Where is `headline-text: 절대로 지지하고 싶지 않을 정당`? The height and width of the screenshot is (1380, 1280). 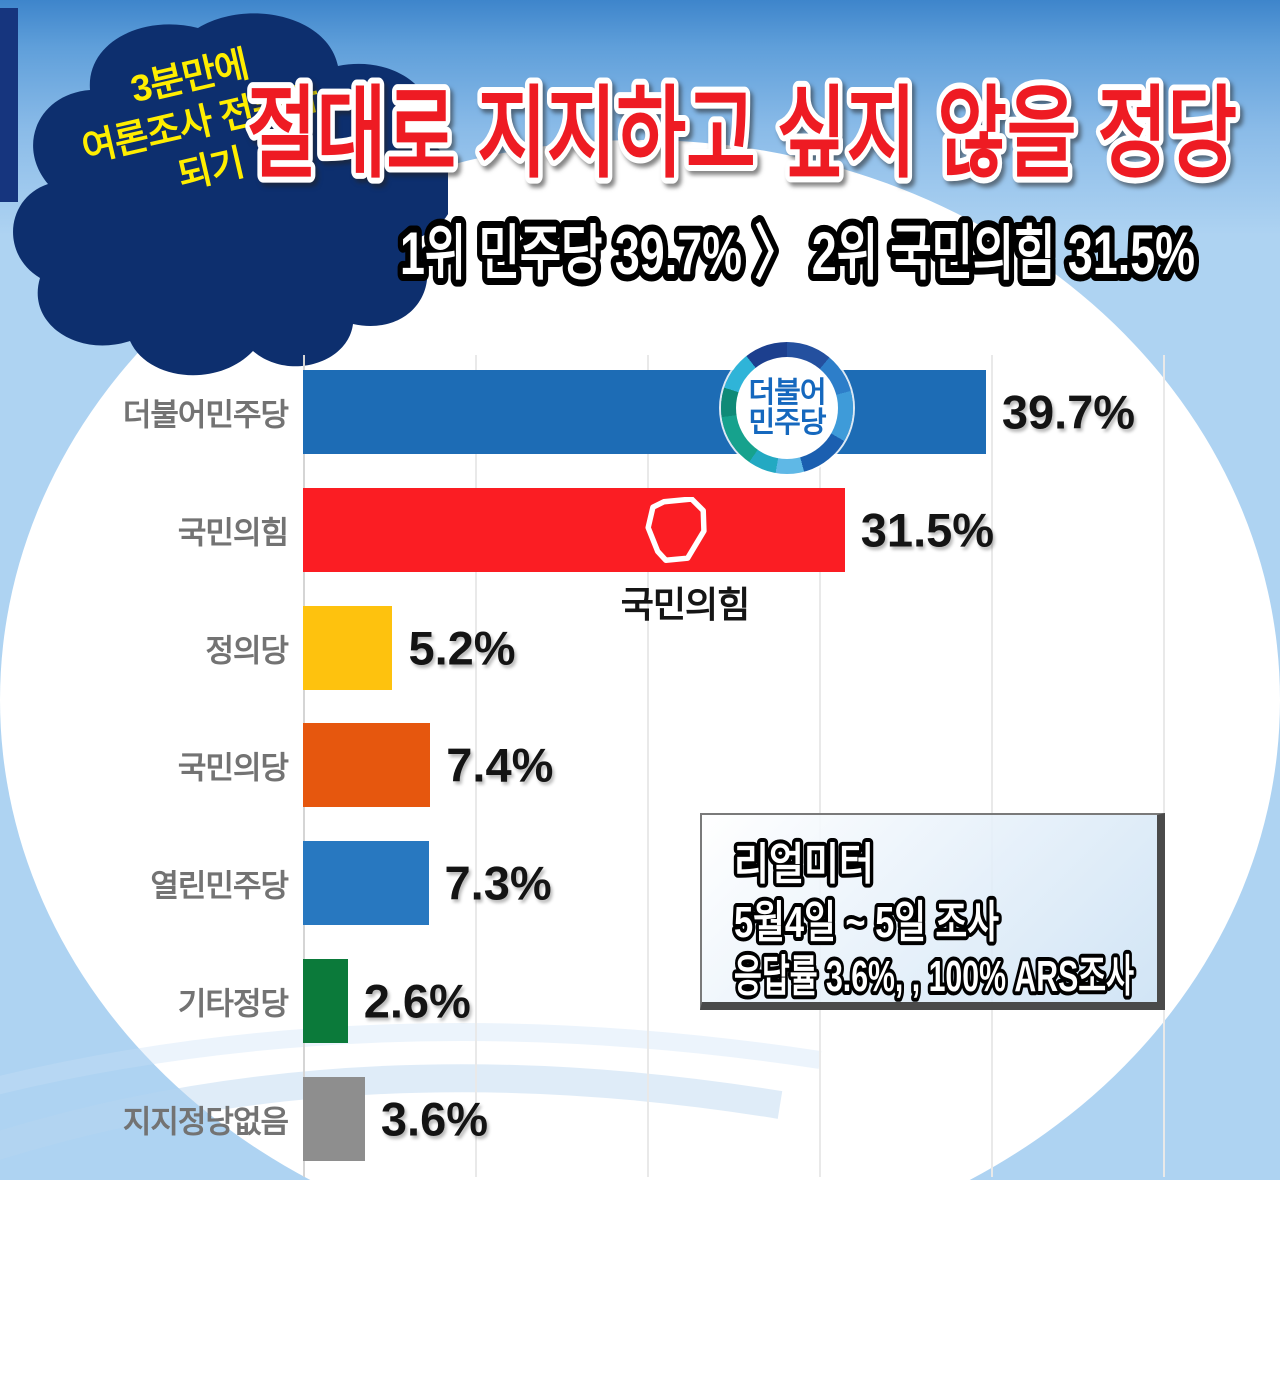
headline-text: 절대로 지지하고 싶지 않을 정당 is located at coordinates (742, 134).